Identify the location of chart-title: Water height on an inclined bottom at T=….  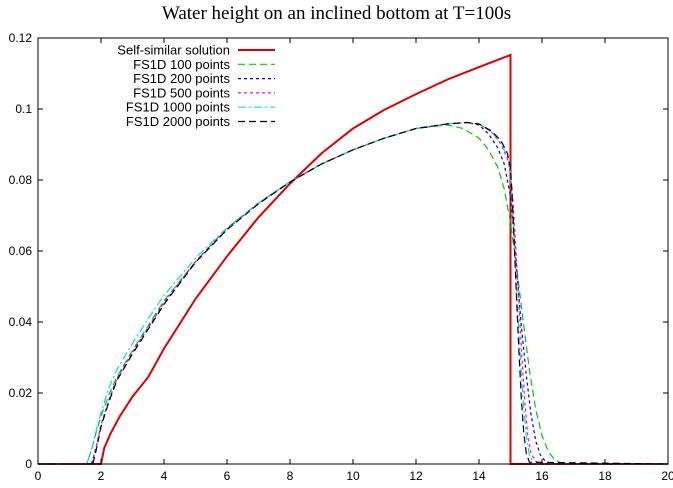
(336, 13).